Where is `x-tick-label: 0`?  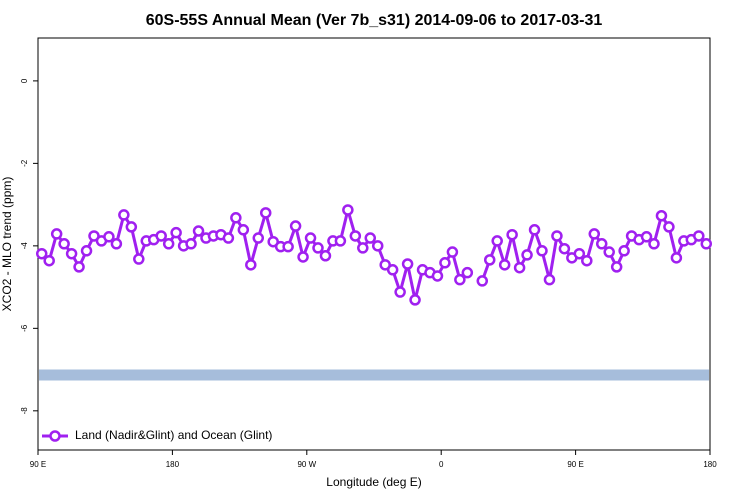 x-tick-label: 0 is located at coordinates (441, 464).